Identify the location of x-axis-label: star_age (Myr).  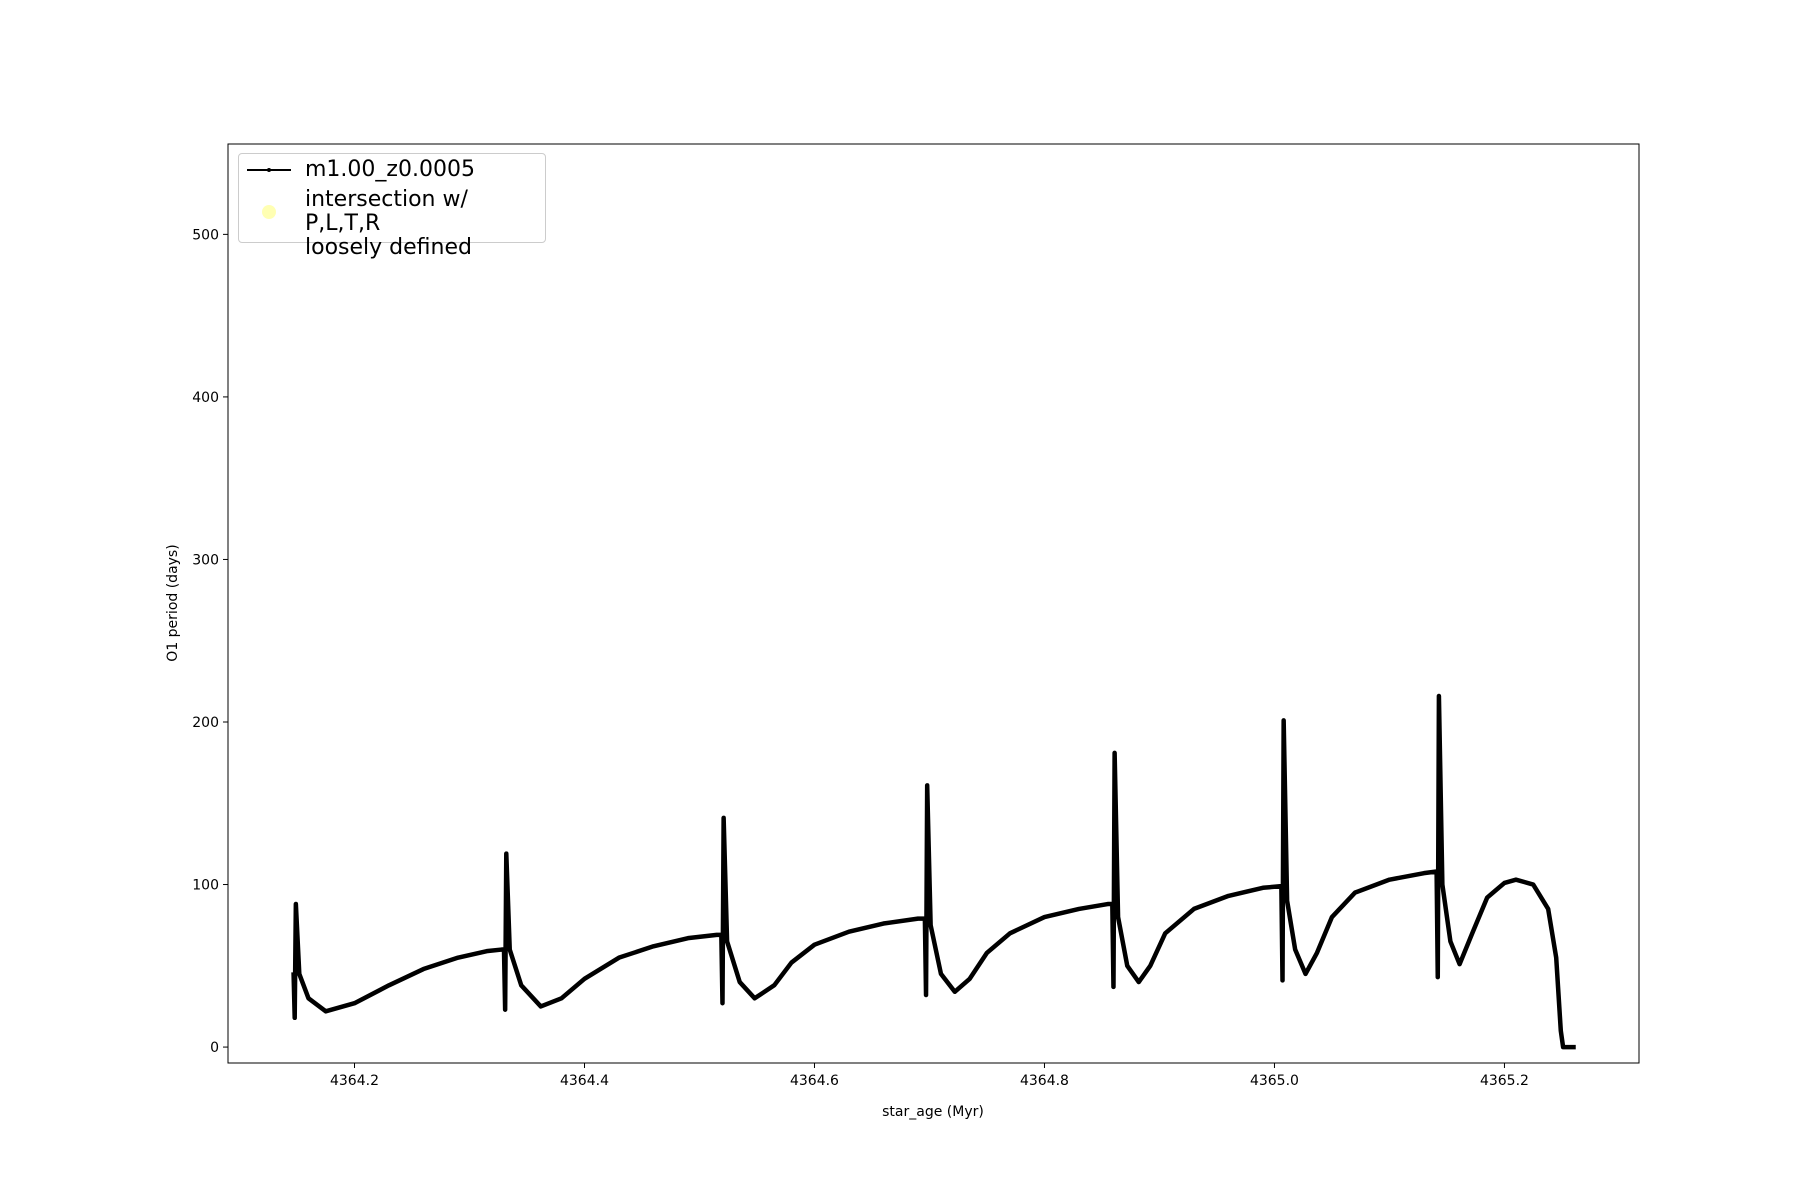
(933, 1112).